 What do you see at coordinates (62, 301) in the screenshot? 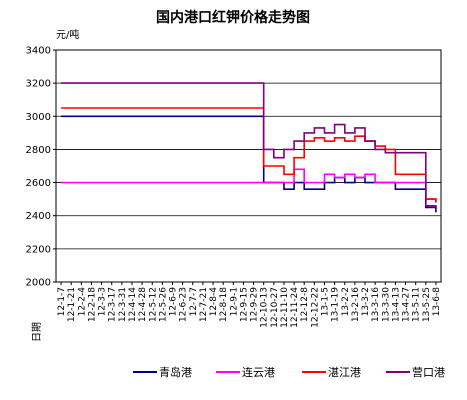
I see `x-tick-label: 12-1-7` at bounding box center [62, 301].